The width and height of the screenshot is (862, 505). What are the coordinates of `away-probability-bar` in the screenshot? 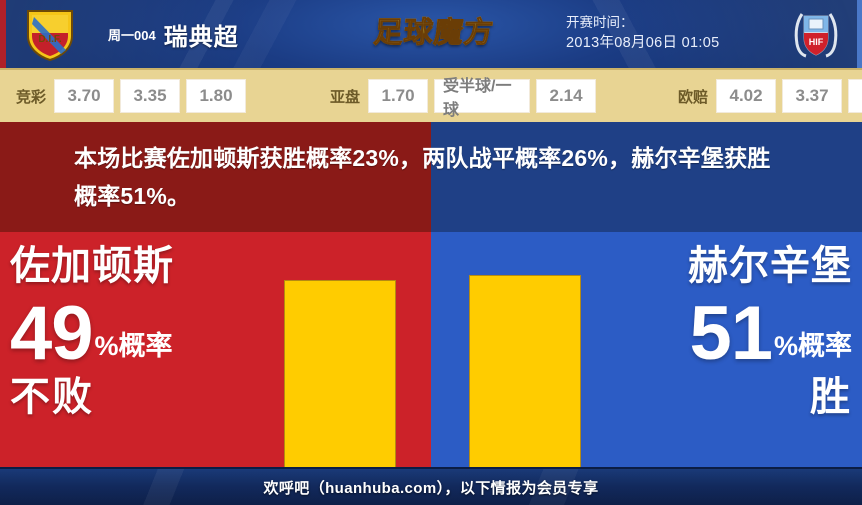 It's located at (525, 371).